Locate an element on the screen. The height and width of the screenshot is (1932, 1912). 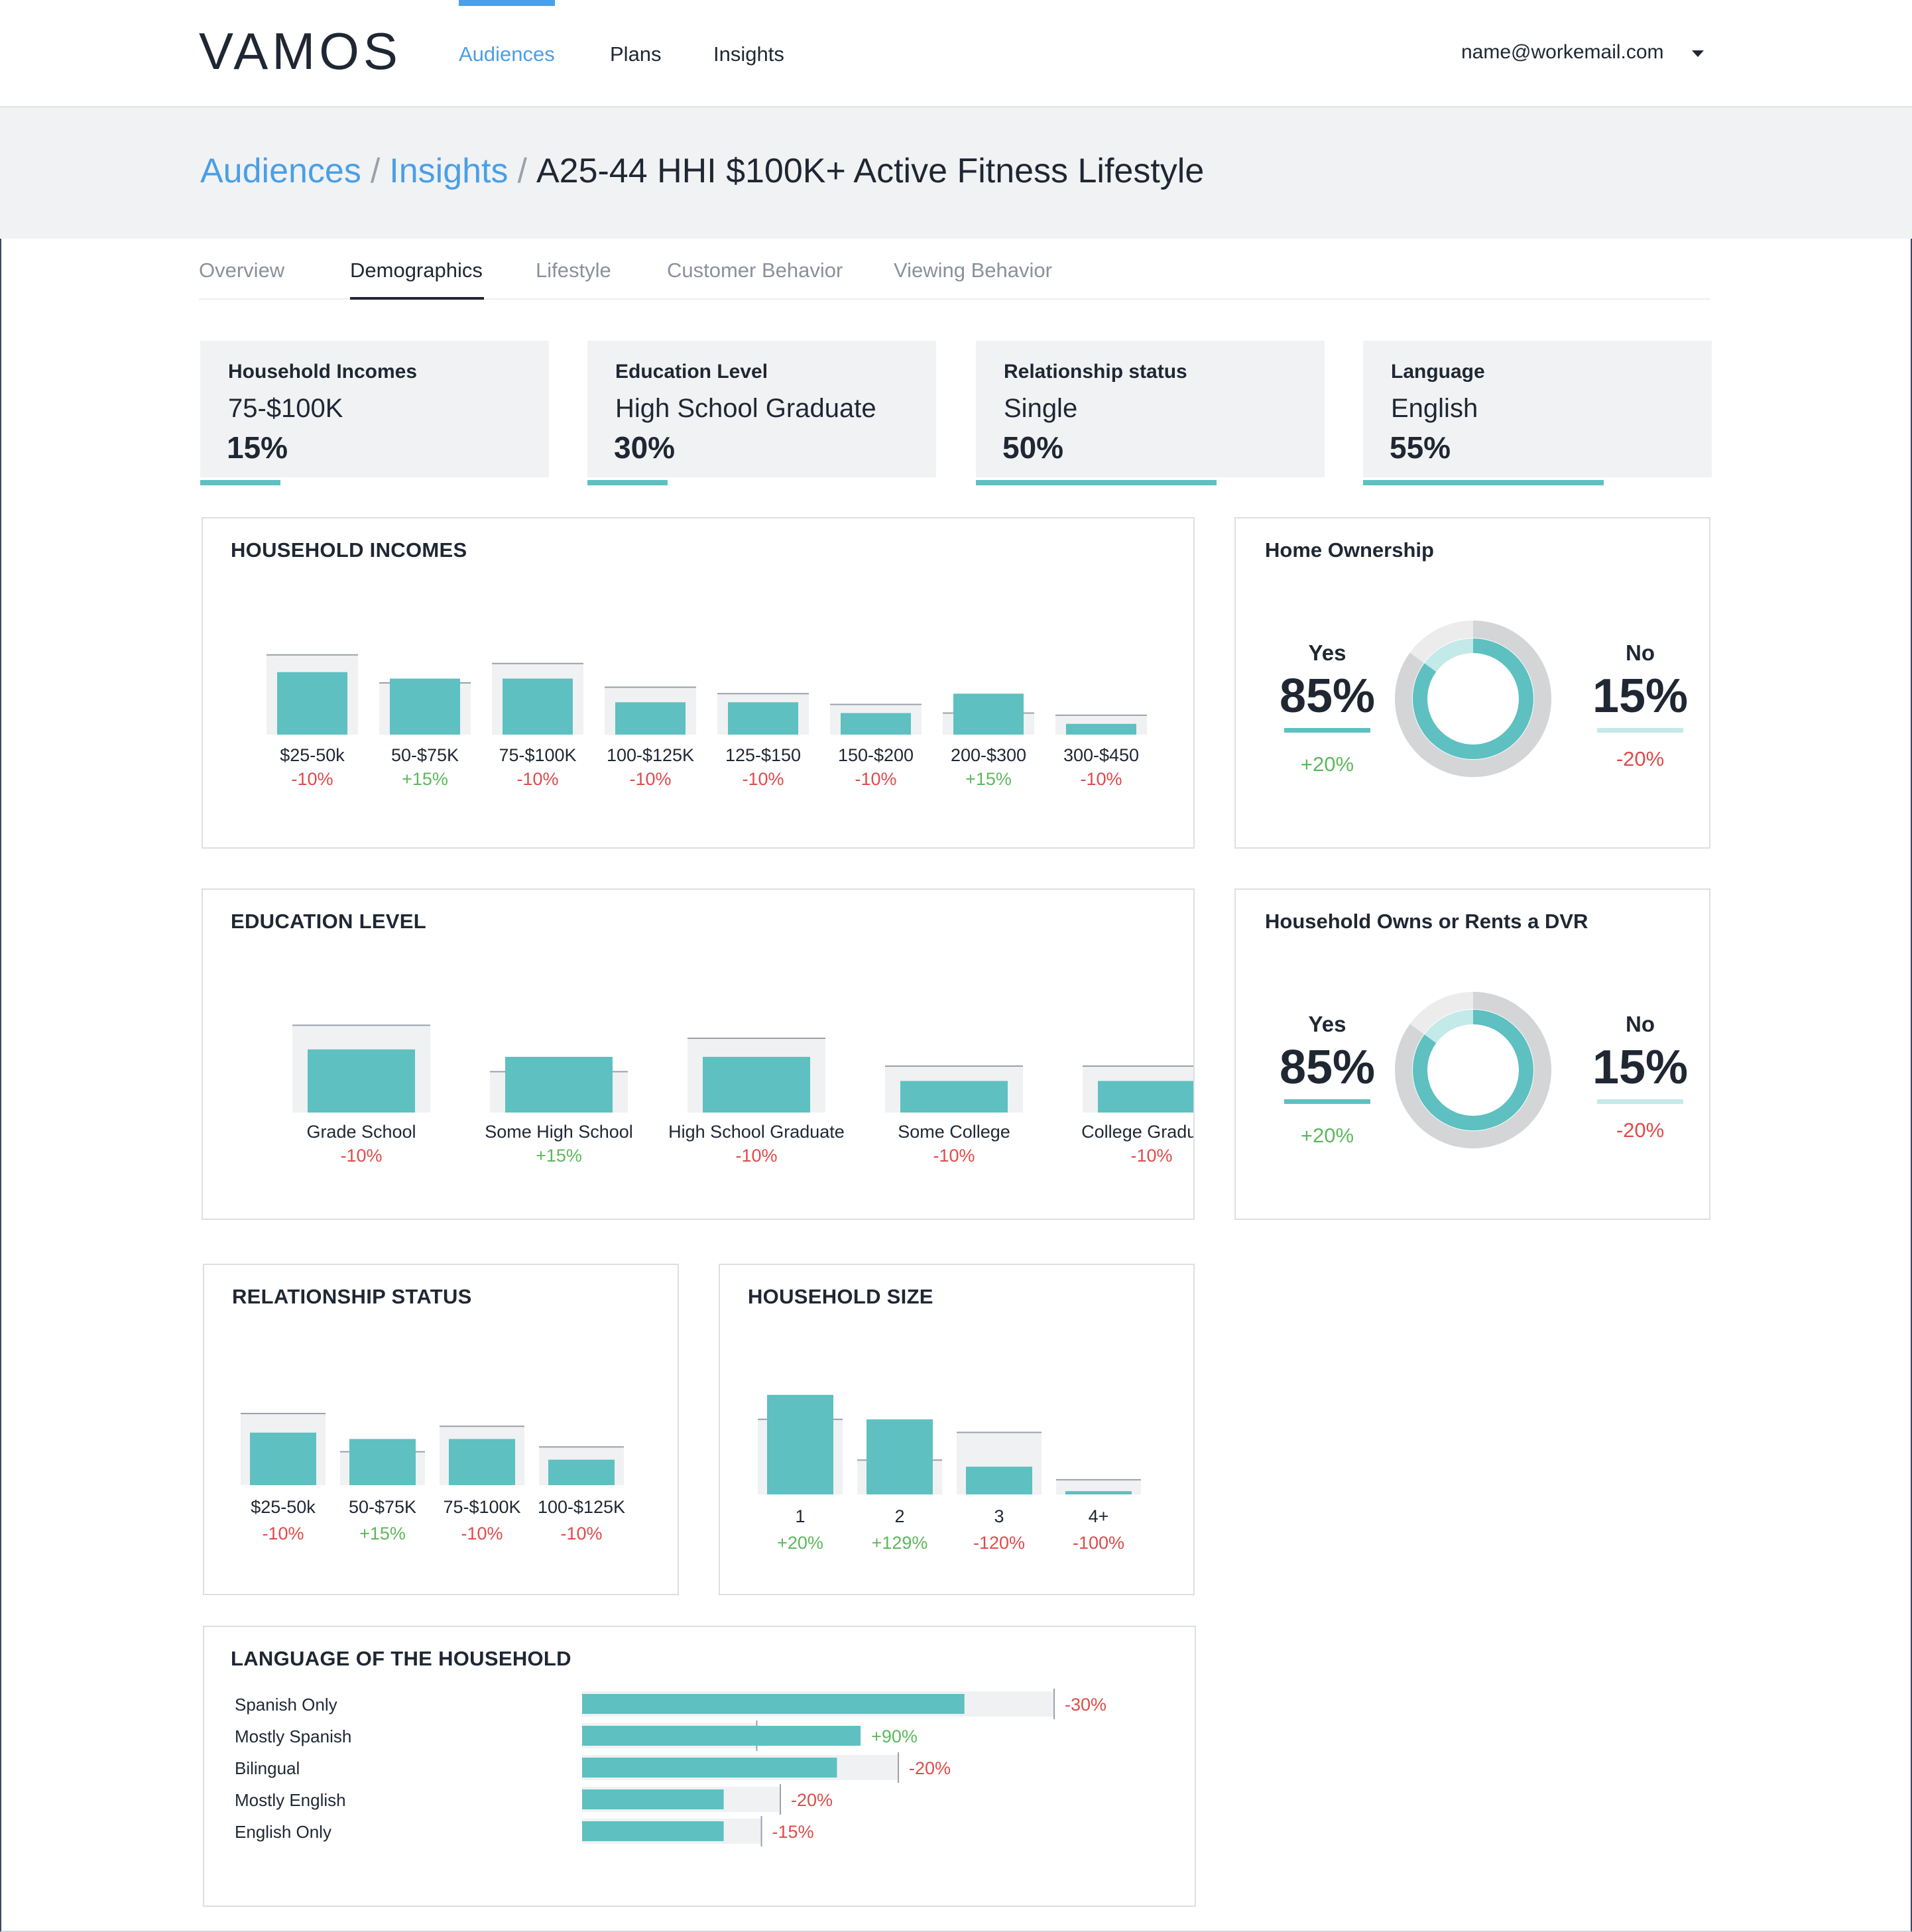
tab-viewing-behavior: Viewing Behavior is located at coordinates (973, 270).